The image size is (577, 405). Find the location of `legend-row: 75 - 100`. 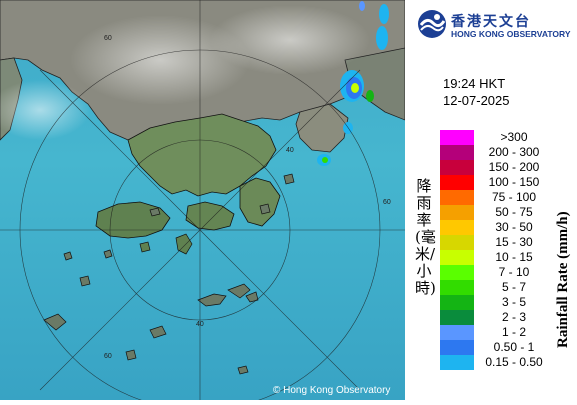

legend-row: 75 - 100 is located at coordinates (508, 197).